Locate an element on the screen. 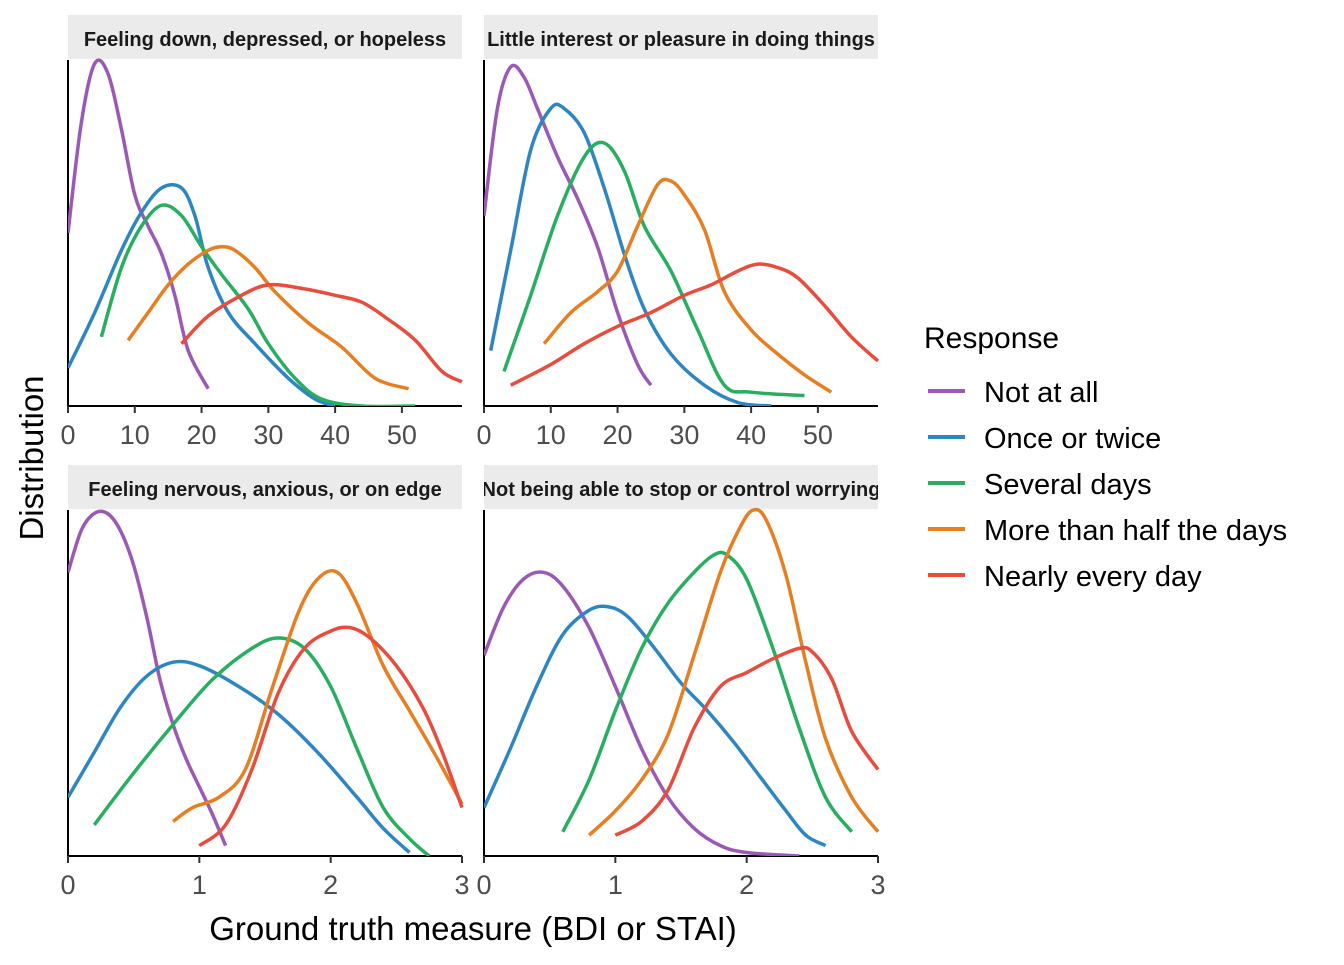 This screenshot has height=965, width=1344. panel-title: Feeling nervous, anxious, or on edge is located at coordinates (264, 490).